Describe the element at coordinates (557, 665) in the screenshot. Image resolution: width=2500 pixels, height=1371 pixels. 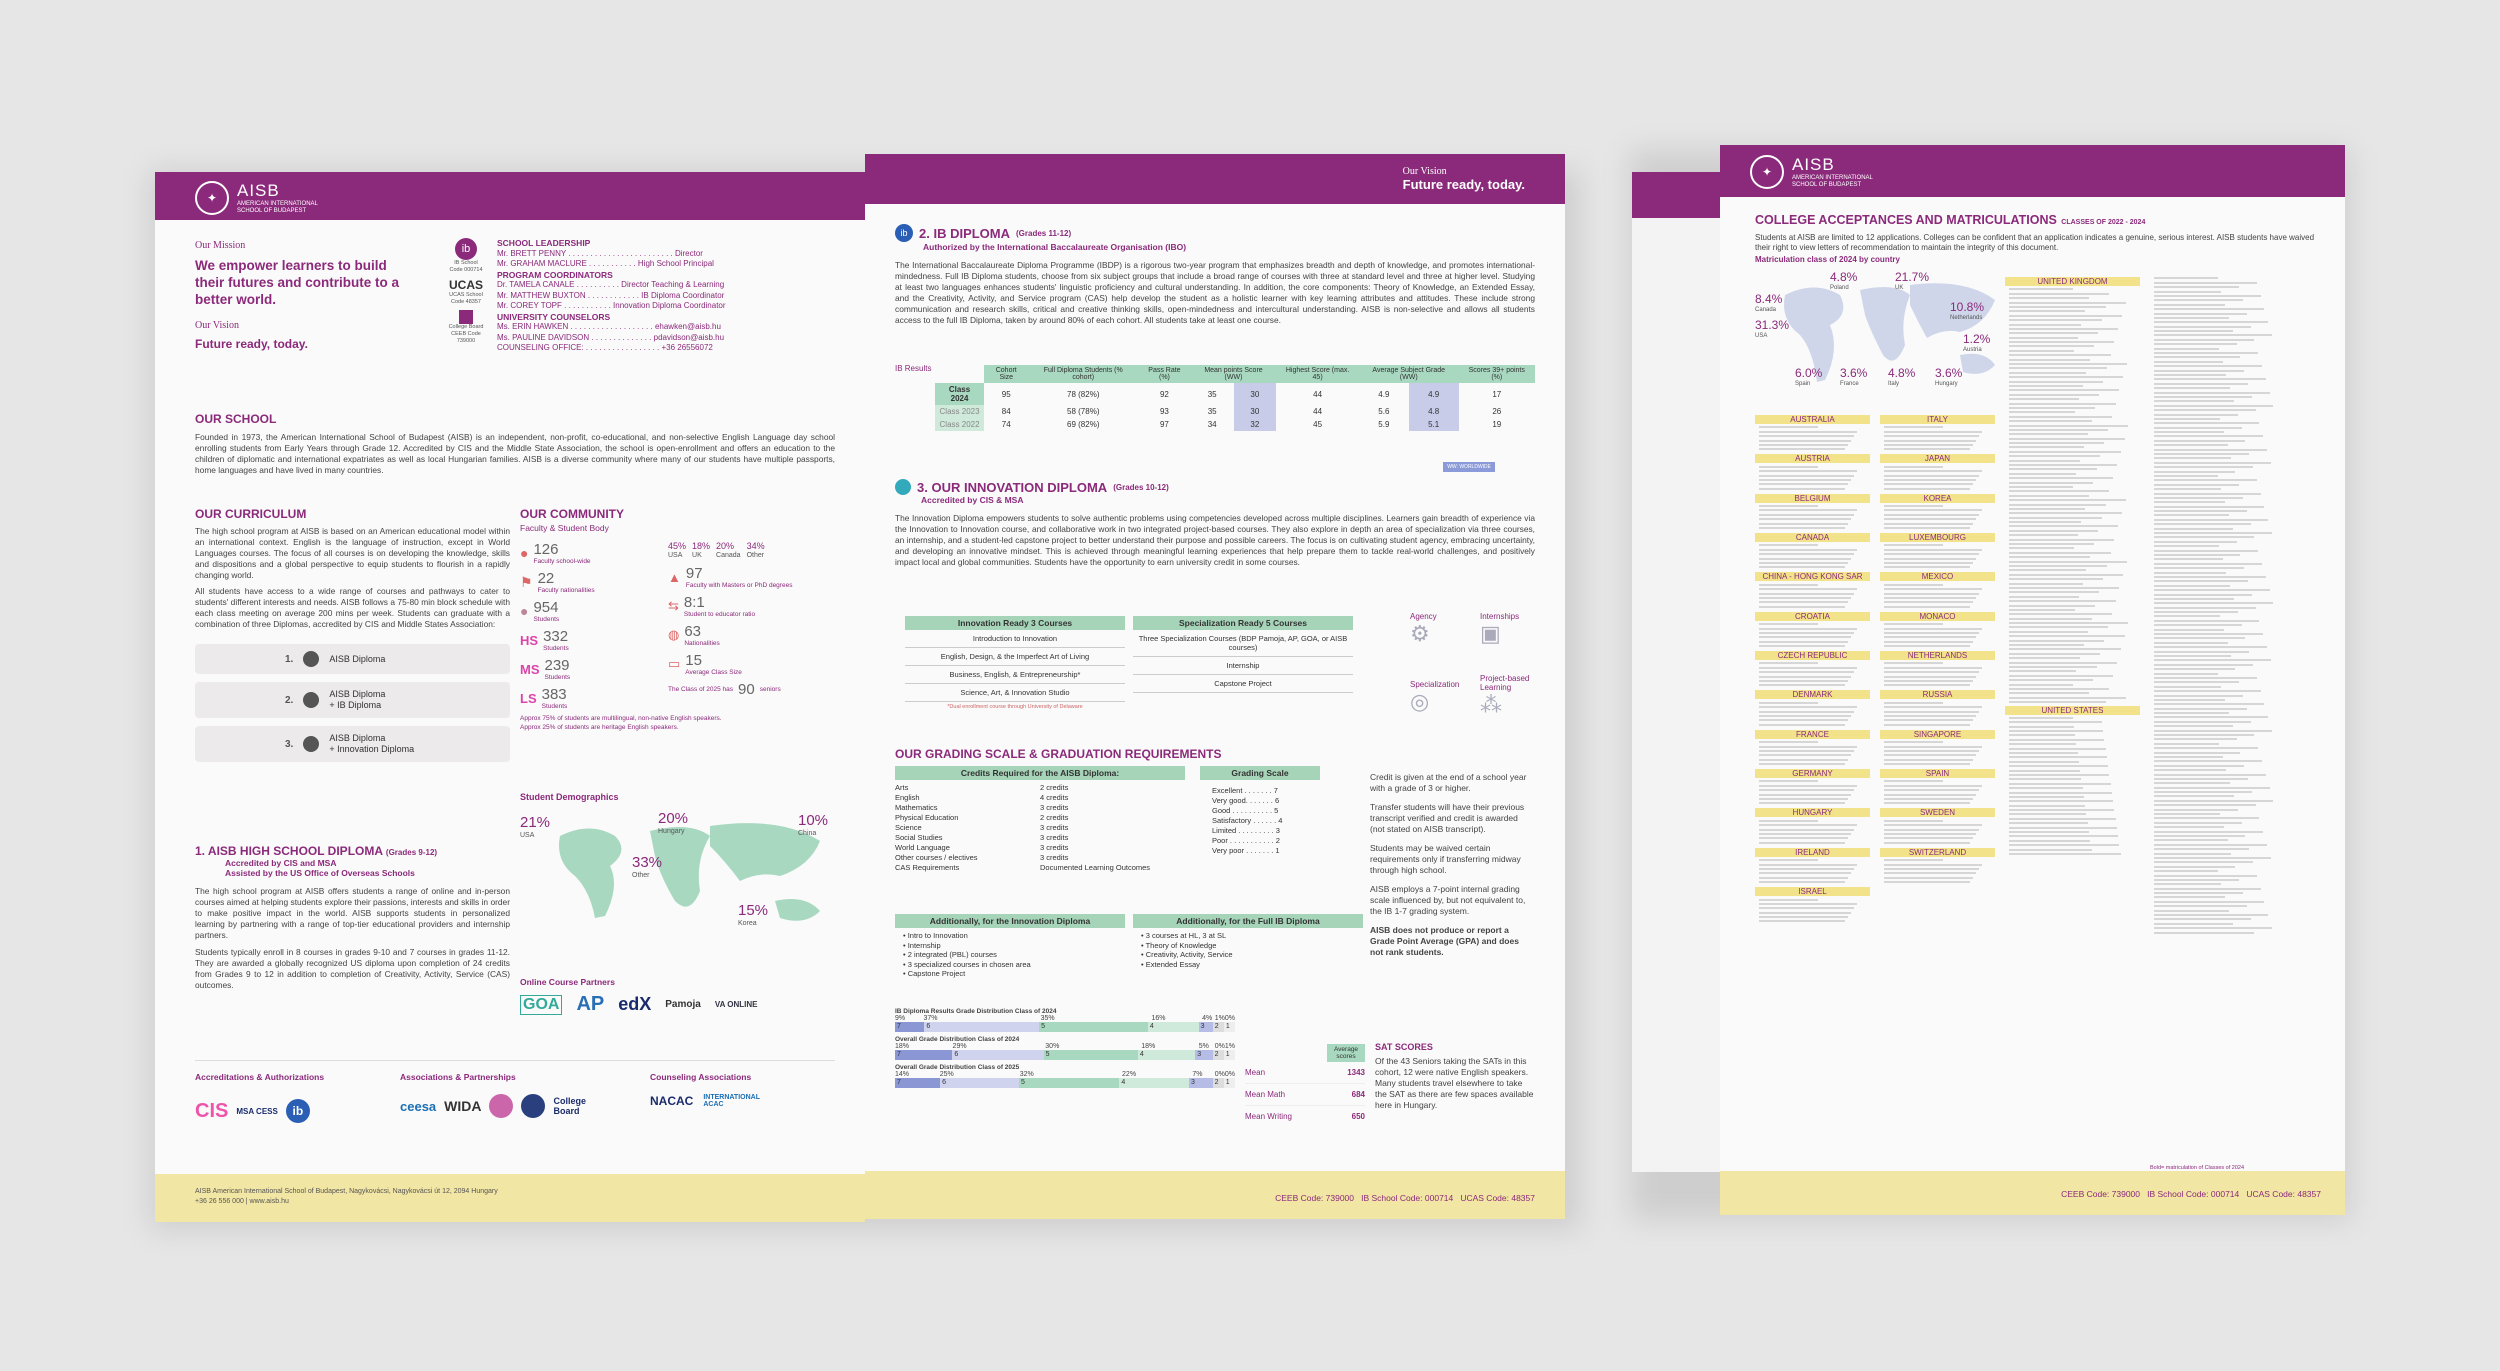
I see `stat-num: 239` at that location.